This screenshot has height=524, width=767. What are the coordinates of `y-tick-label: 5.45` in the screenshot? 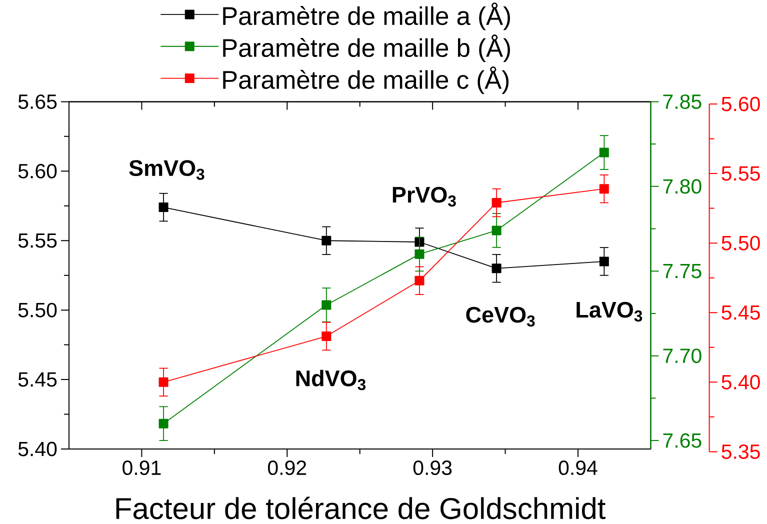 It's located at (37, 379).